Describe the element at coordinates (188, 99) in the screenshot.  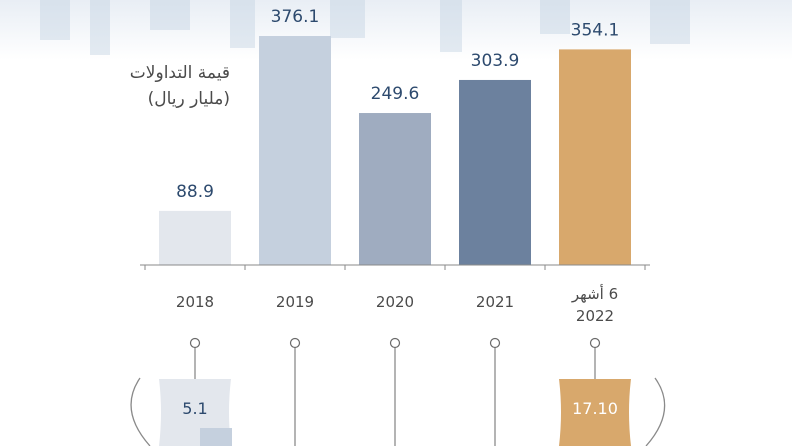
I see `y-axis-unit: (مليار ريال)` at that location.